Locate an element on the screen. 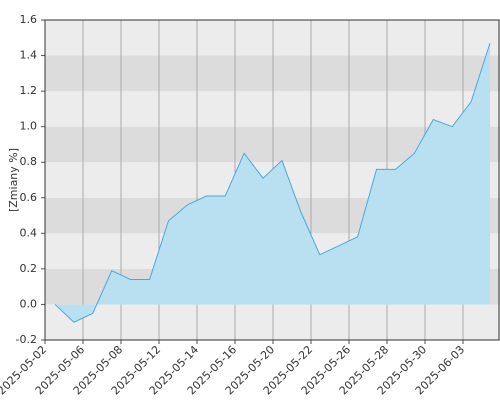 This screenshot has width=500, height=404. y-axis-label: [Zmiany %] is located at coordinates (13, 180).